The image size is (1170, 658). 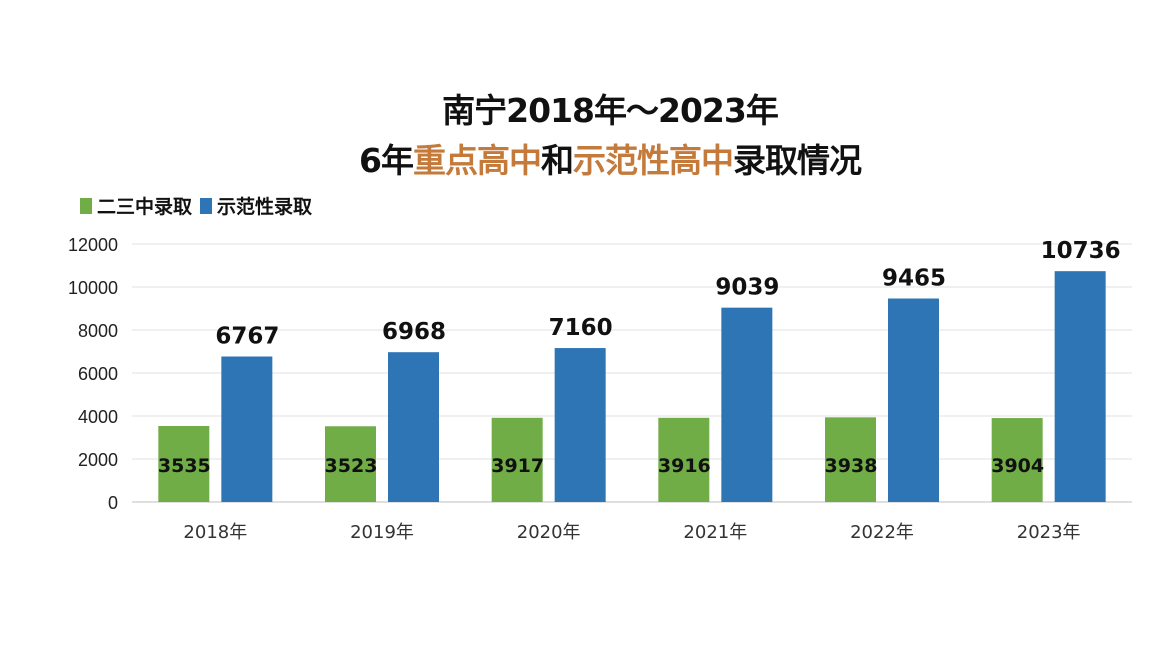 I want to click on title-part: 录取情况, so click(x=797, y=160).